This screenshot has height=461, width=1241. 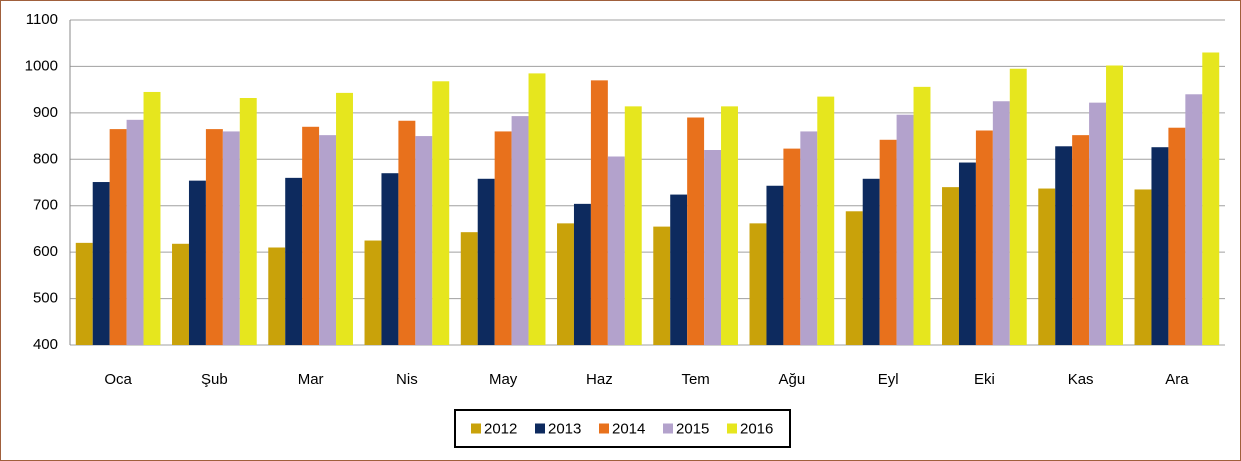 What do you see at coordinates (214, 379) in the screenshot?
I see `x-tick-label: Şub` at bounding box center [214, 379].